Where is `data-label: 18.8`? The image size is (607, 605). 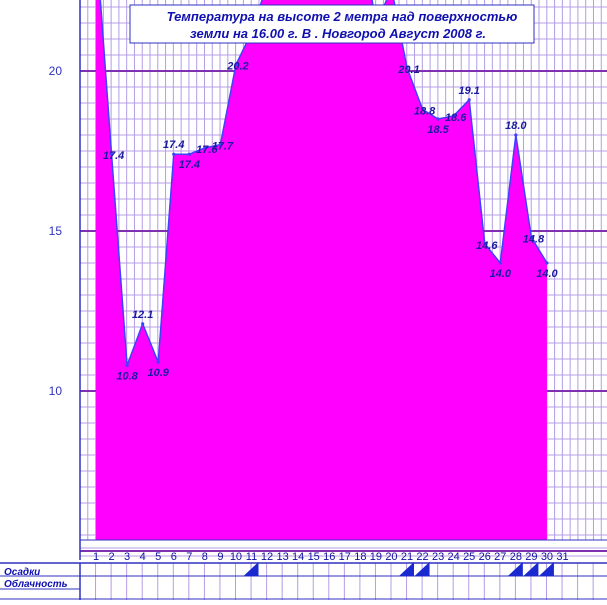 data-label: 18.8 is located at coordinates (425, 111).